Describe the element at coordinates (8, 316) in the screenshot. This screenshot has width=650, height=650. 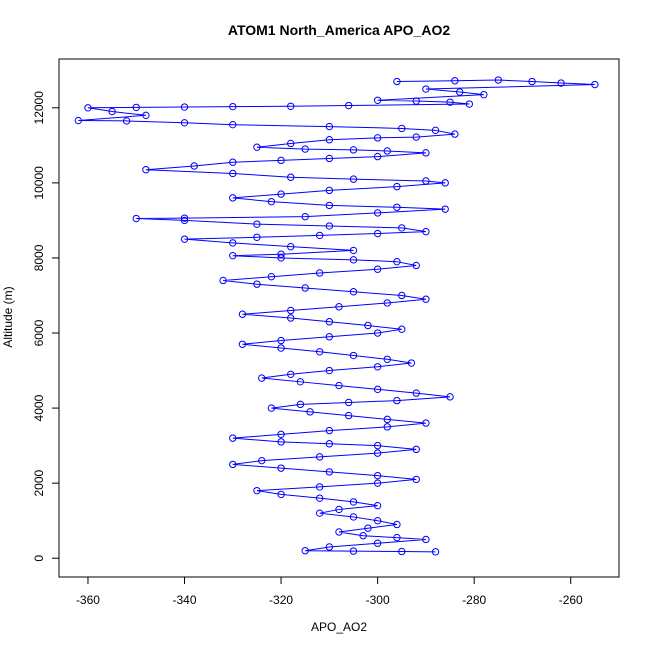
I see `y-axis-label: Altitude (m)` at that location.